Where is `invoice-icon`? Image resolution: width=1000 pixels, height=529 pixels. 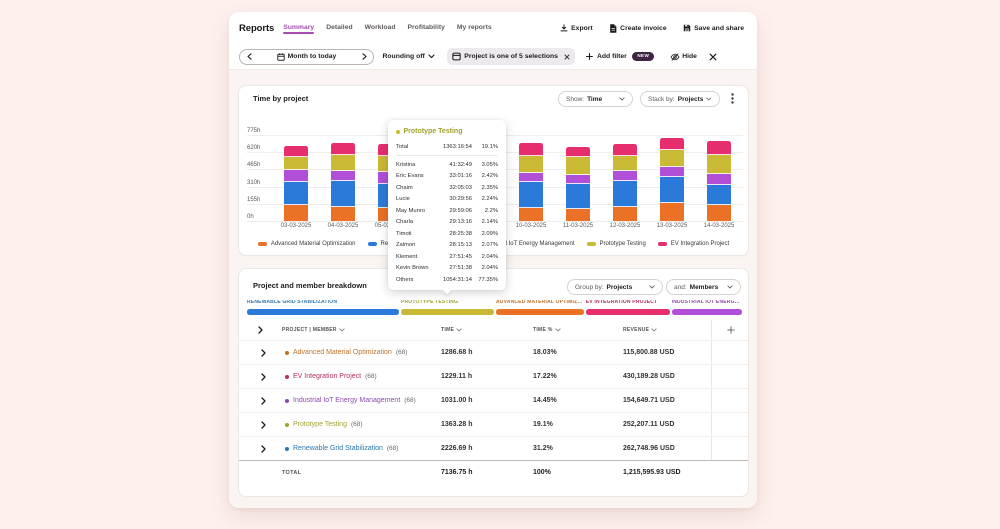
invoice-icon is located at coordinates (613, 28).